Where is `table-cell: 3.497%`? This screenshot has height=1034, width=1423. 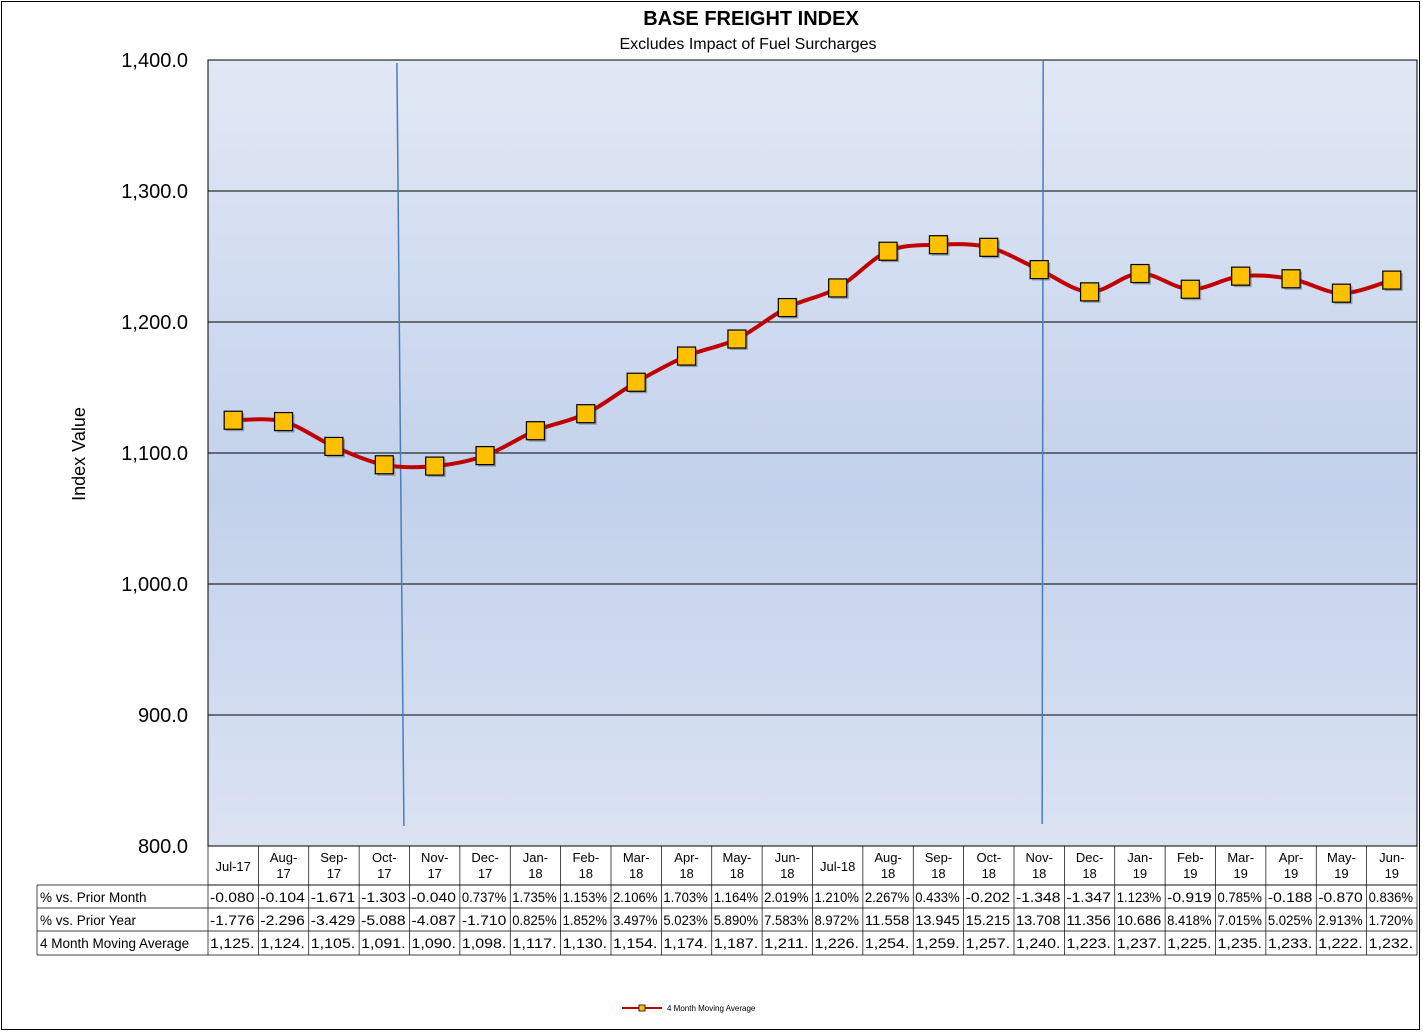
table-cell: 3.497% is located at coordinates (635, 920).